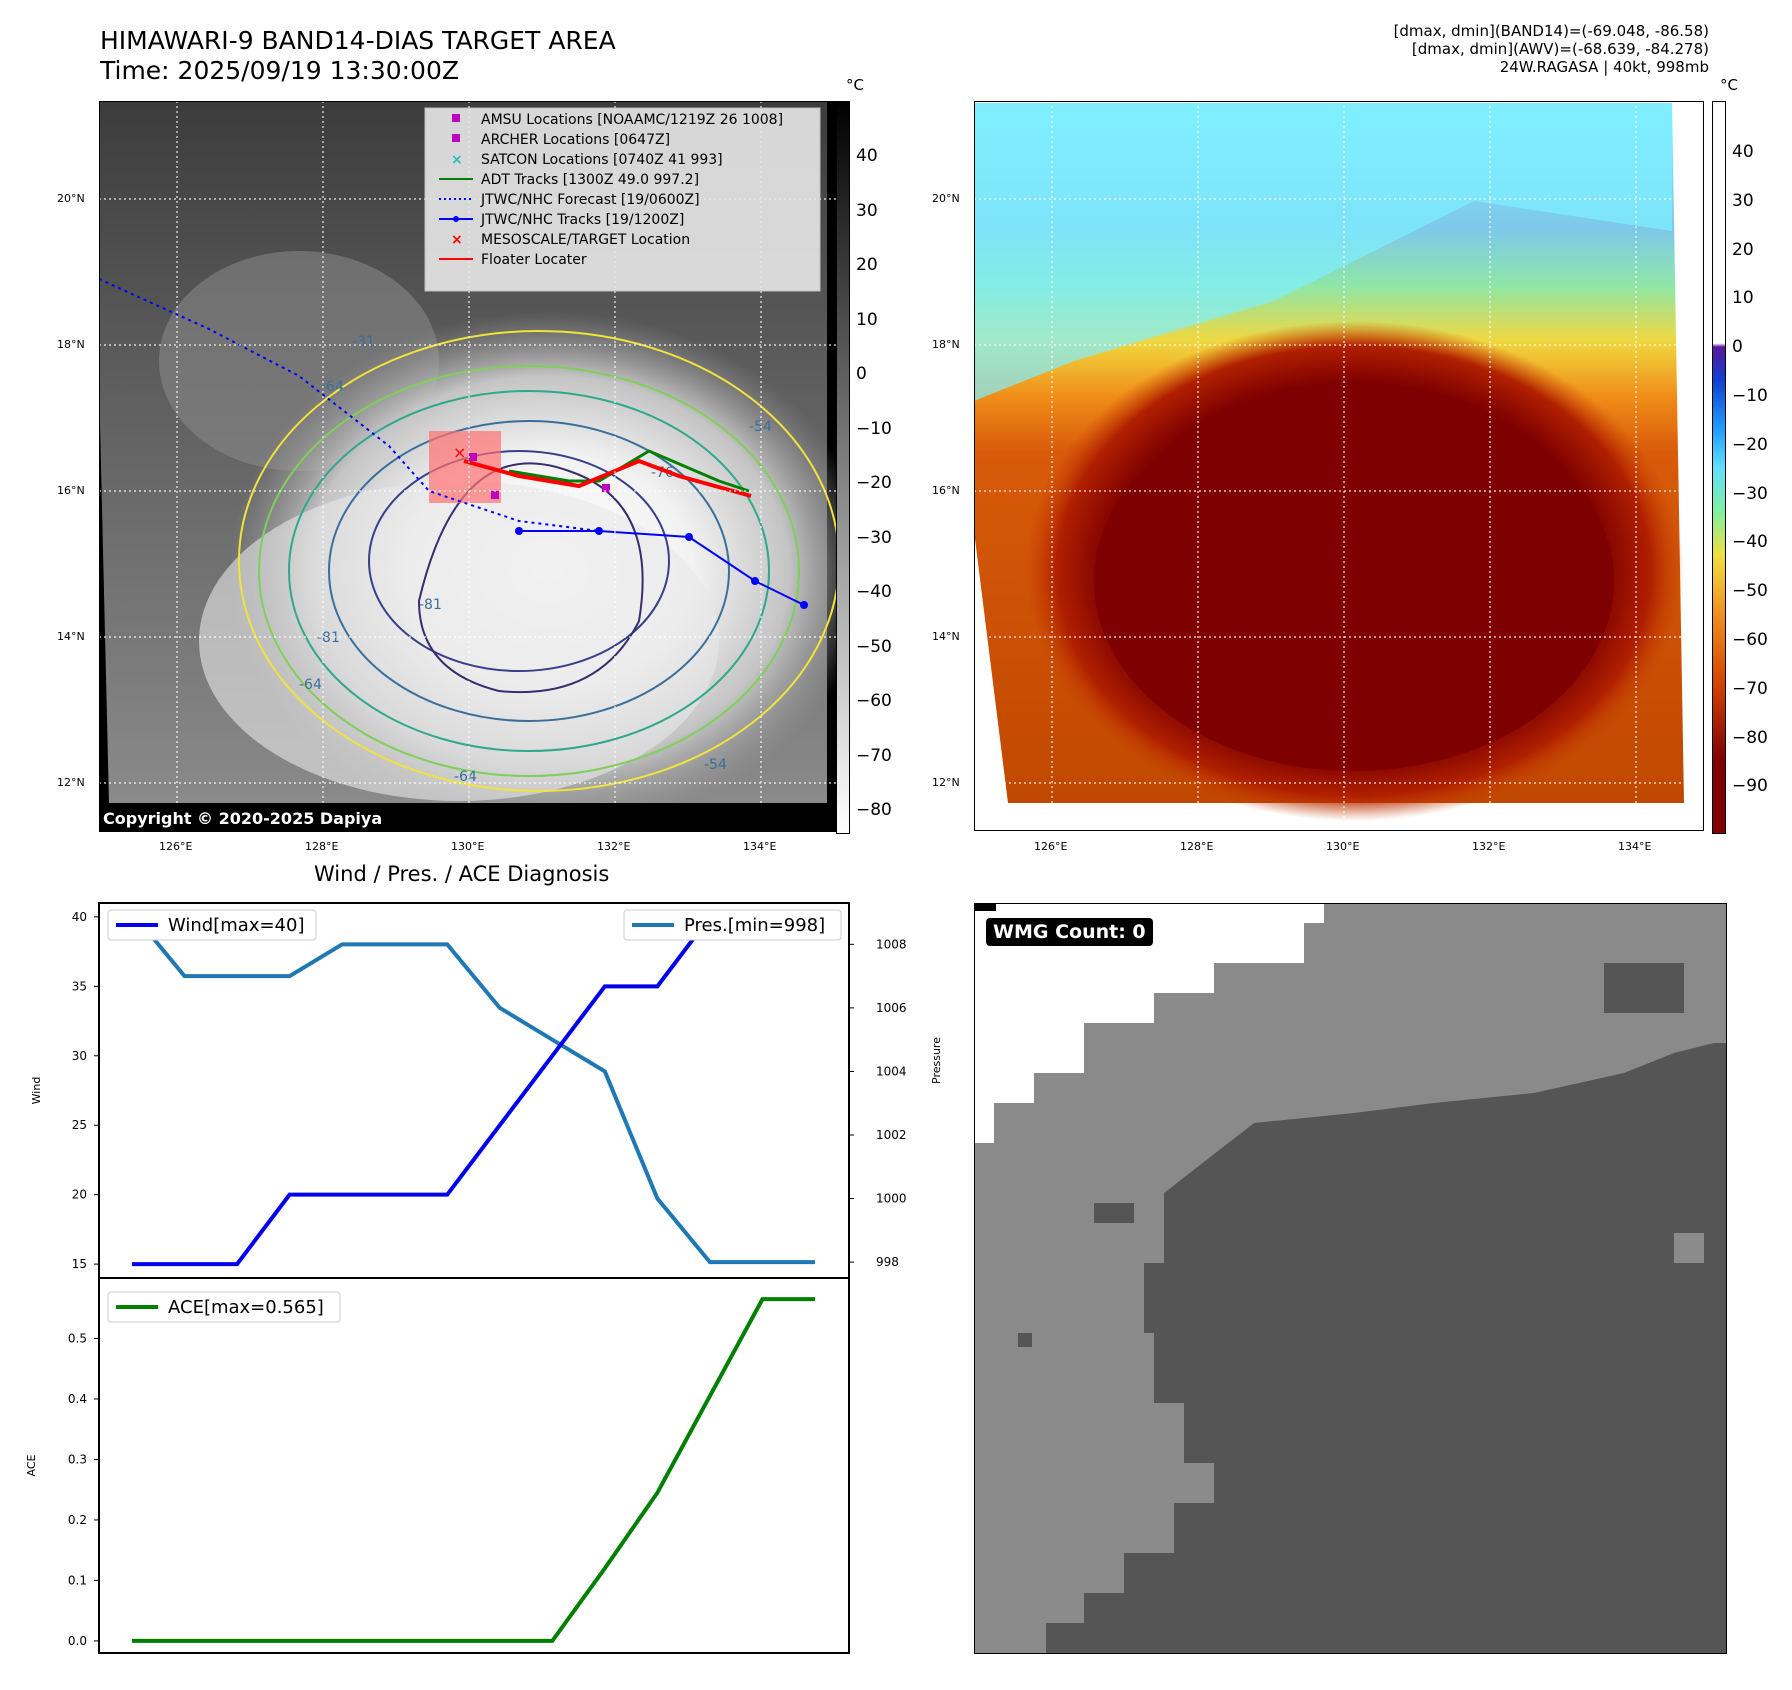 The image size is (1792, 1690). What do you see at coordinates (1743, 200) in the screenshot?
I see `colorbar-tick-label: 30` at bounding box center [1743, 200].